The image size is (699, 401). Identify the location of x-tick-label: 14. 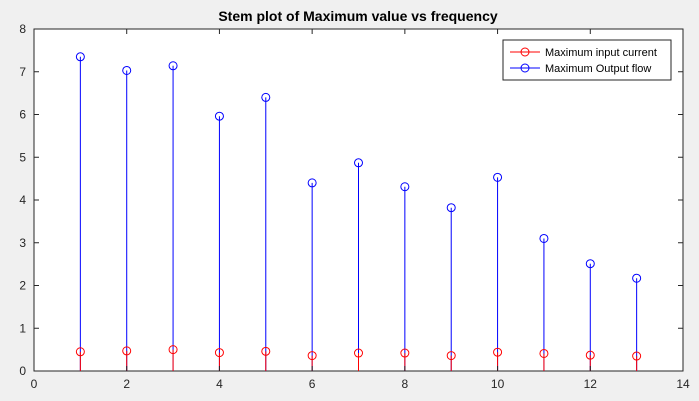
(683, 384).